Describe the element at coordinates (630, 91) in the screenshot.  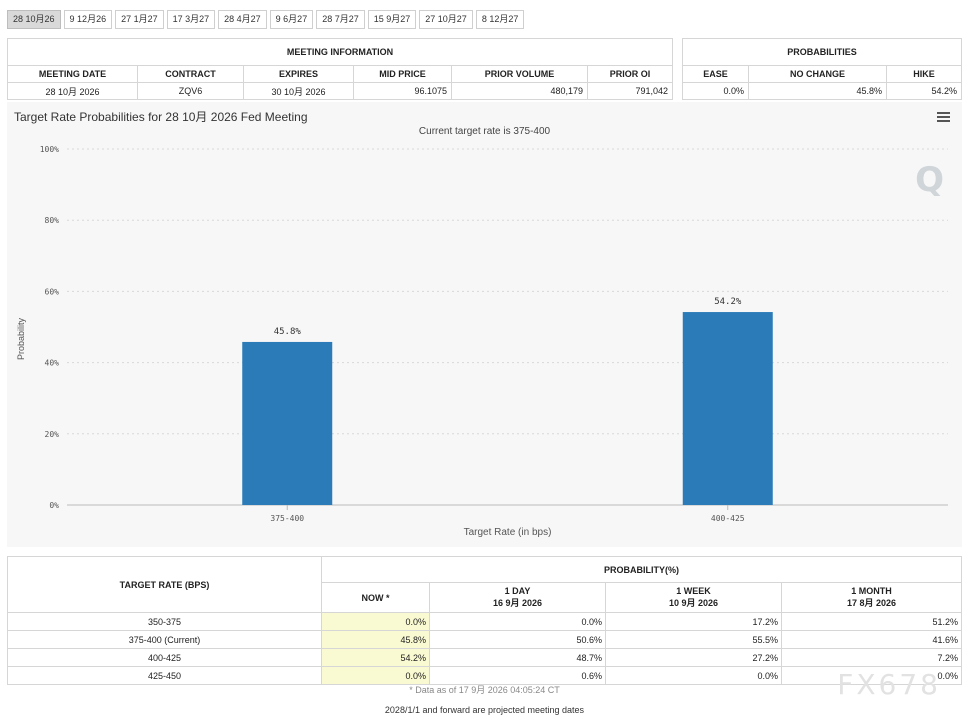
I see `prior-oi-value: 791,042` at that location.